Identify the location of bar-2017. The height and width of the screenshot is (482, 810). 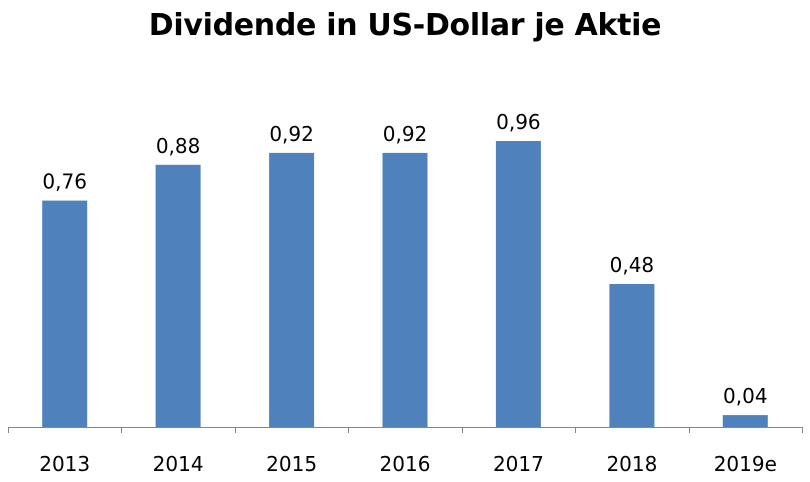
(518, 284).